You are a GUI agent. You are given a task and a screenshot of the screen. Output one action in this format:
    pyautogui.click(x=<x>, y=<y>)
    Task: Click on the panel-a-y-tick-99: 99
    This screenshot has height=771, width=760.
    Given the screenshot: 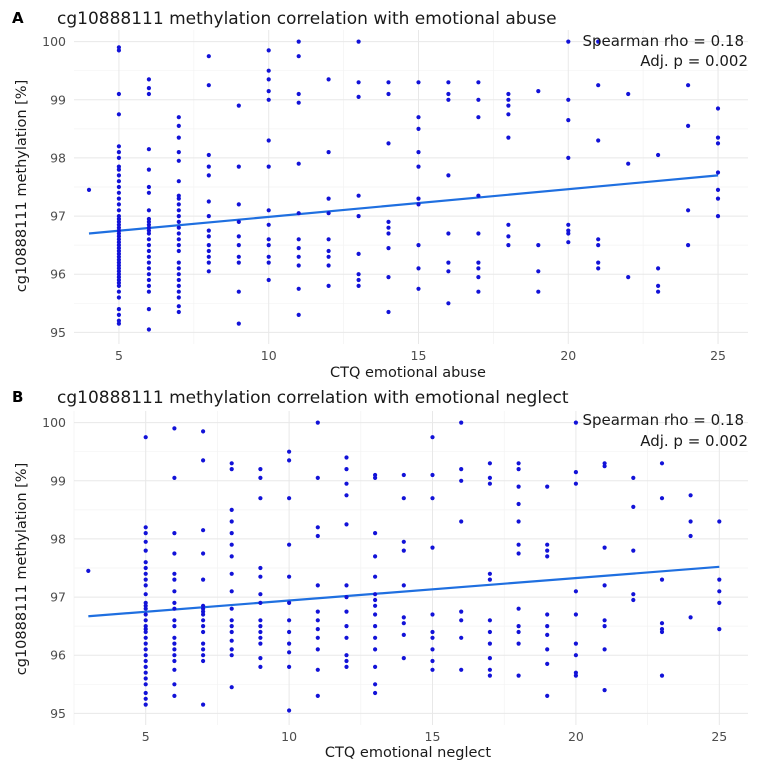 What is the action you would take?
    pyautogui.click(x=58, y=99)
    